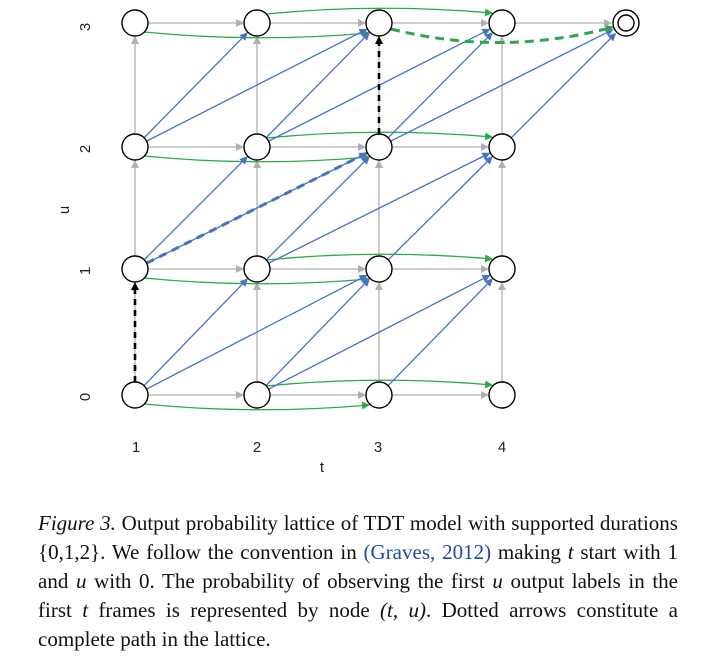  What do you see at coordinates (529, 552) in the screenshot?
I see `caption-text: making` at bounding box center [529, 552].